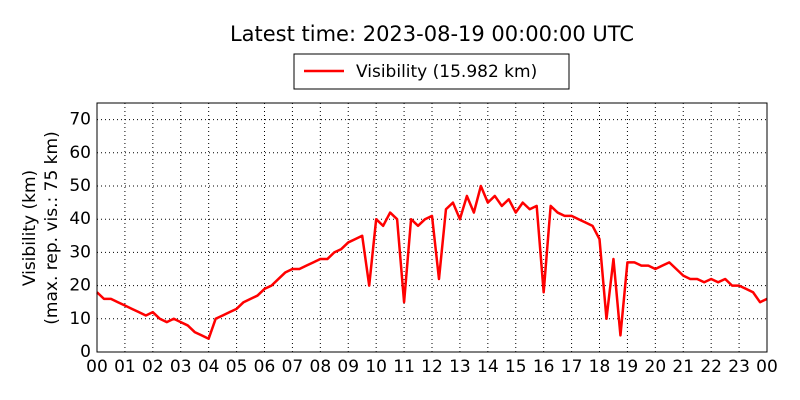 The image size is (800, 400). What do you see at coordinates (80, 153) in the screenshot?
I see `y-tick-label: 60` at bounding box center [80, 153].